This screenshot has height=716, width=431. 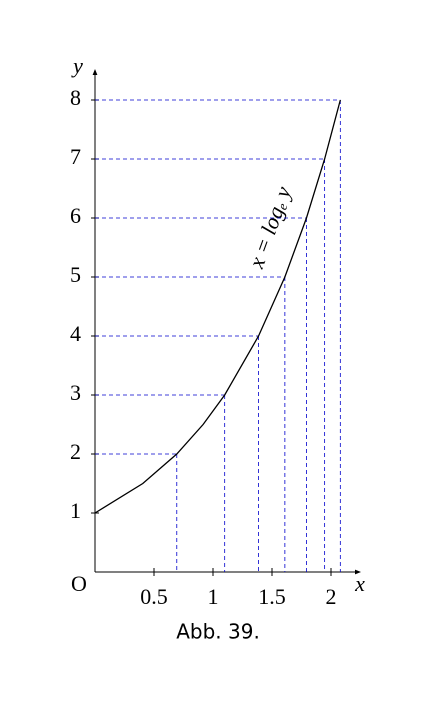 What do you see at coordinates (154, 596) in the screenshot?
I see `x-tick-label: 0.5` at bounding box center [154, 596].